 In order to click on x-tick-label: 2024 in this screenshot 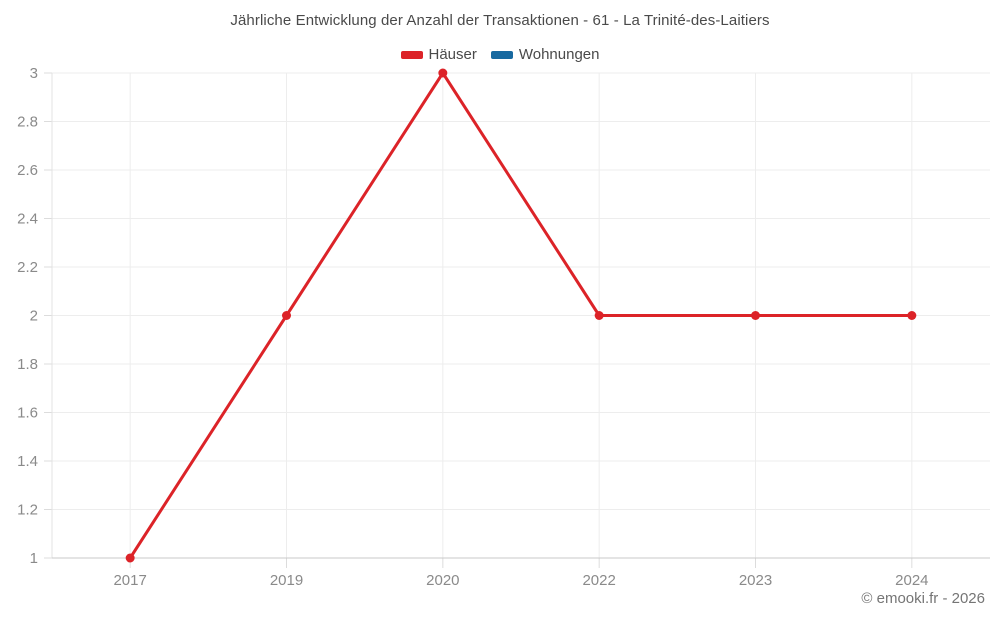, I will do `click(911, 580)`.